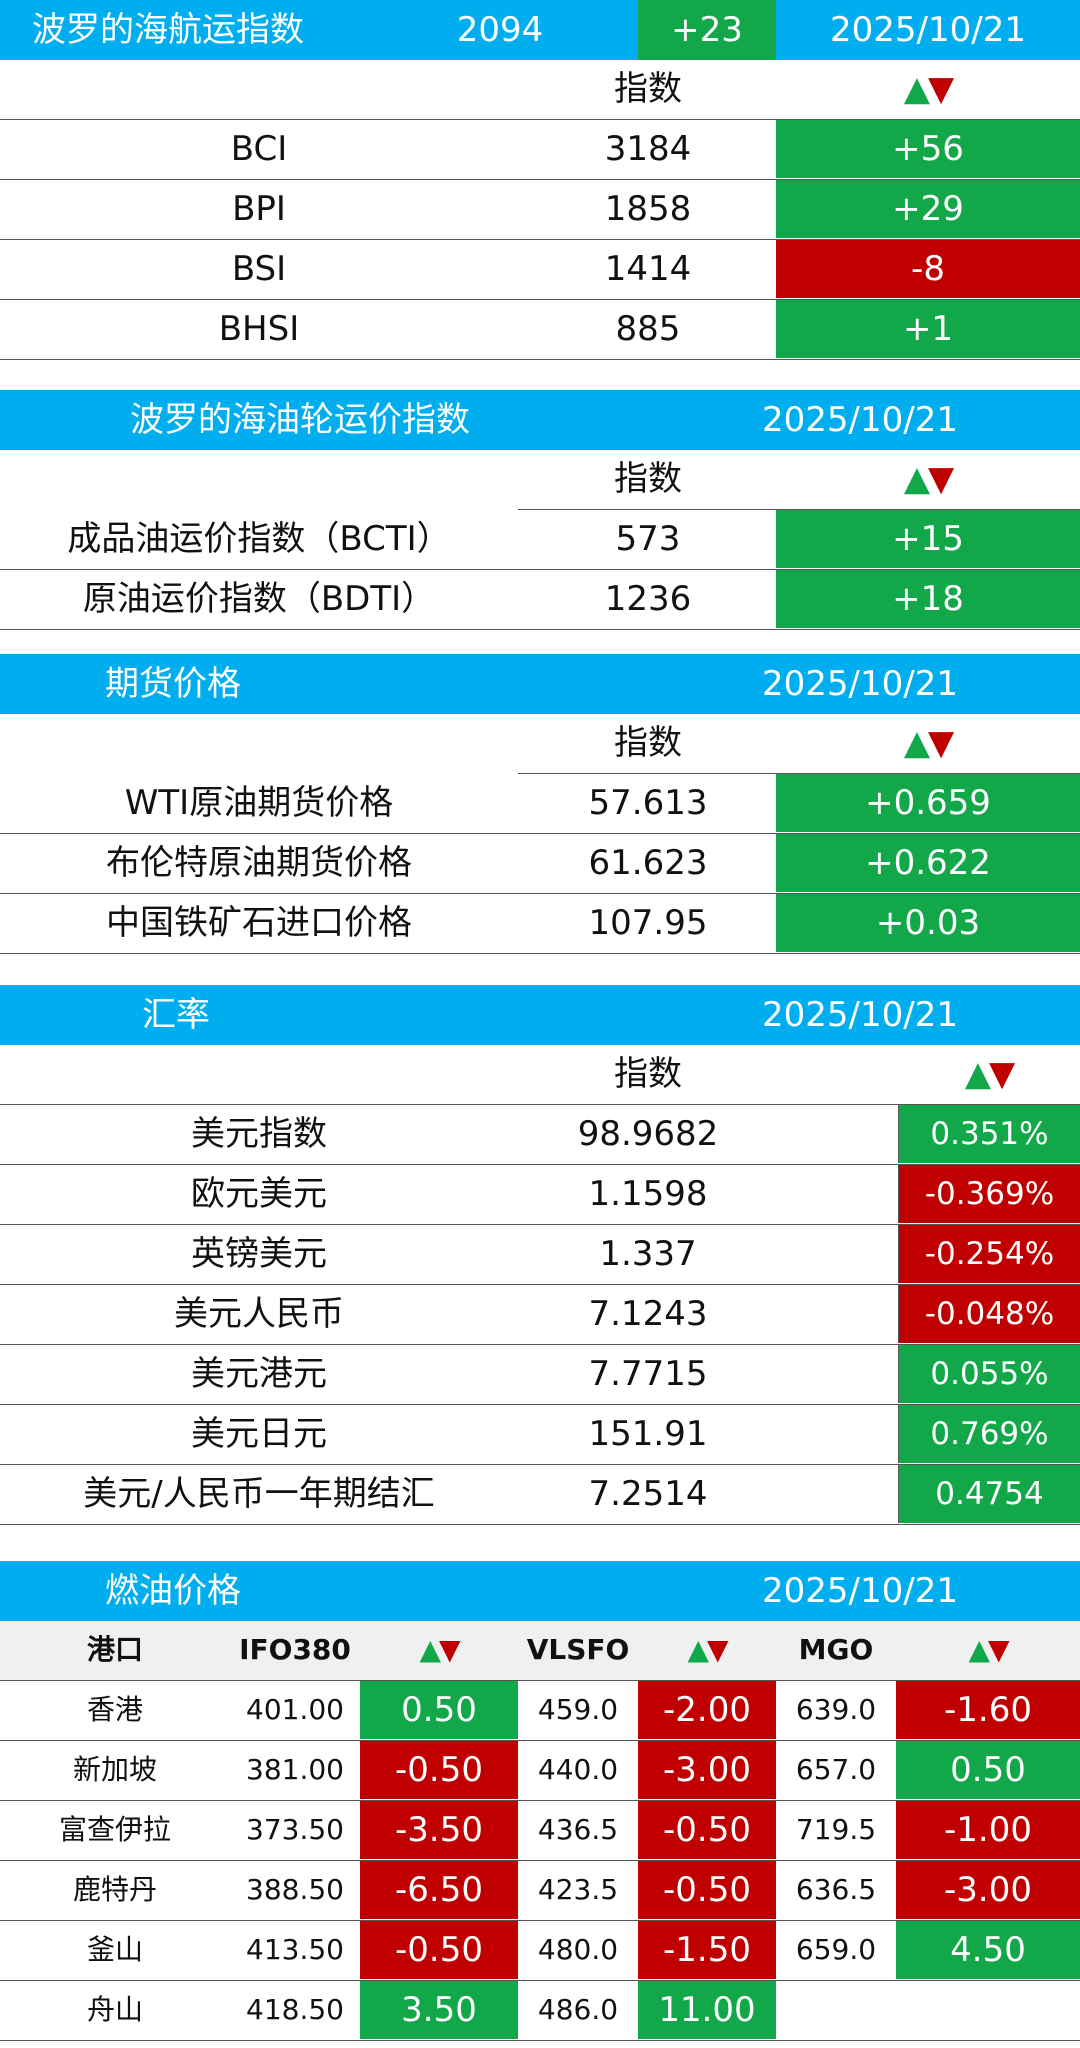 The width and height of the screenshot is (1080, 2048). Describe the element at coordinates (540, 540) in the screenshot. I see `table-row: 成品油运价指数（BCTI） 573 +15` at that location.